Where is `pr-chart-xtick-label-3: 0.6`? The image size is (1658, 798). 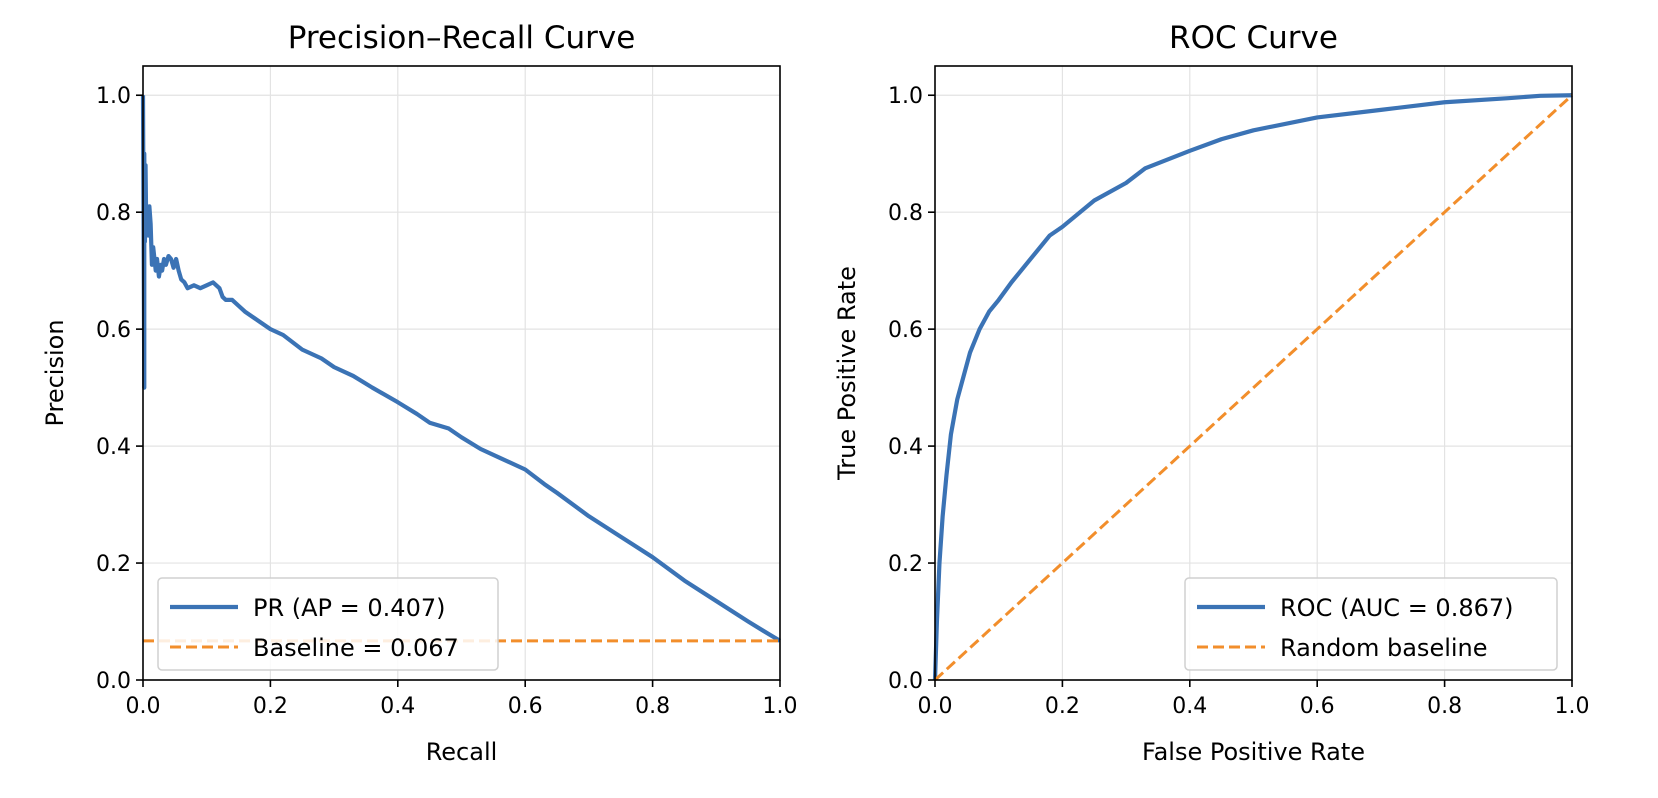
pr-chart-xtick-label-3: 0.6 is located at coordinates (525, 706).